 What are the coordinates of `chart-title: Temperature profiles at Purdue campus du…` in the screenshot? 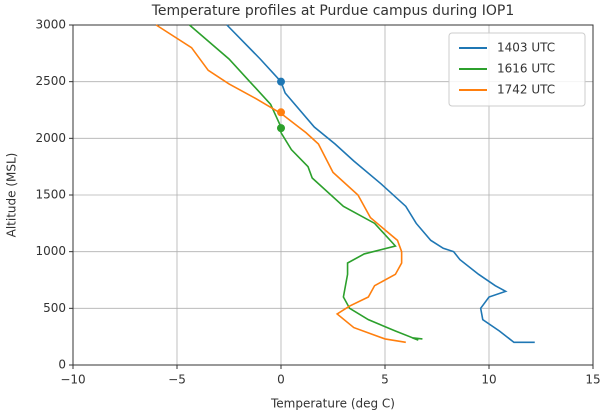 It's located at (333, 11).